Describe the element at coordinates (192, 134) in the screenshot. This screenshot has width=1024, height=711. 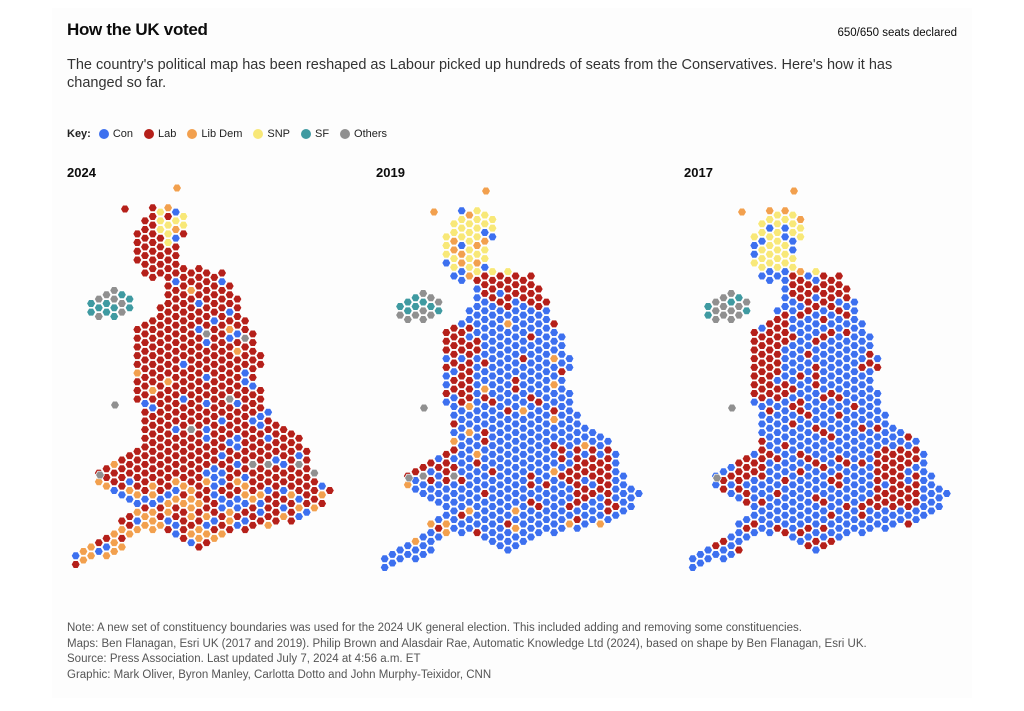
I see `libdem-swatch` at that location.